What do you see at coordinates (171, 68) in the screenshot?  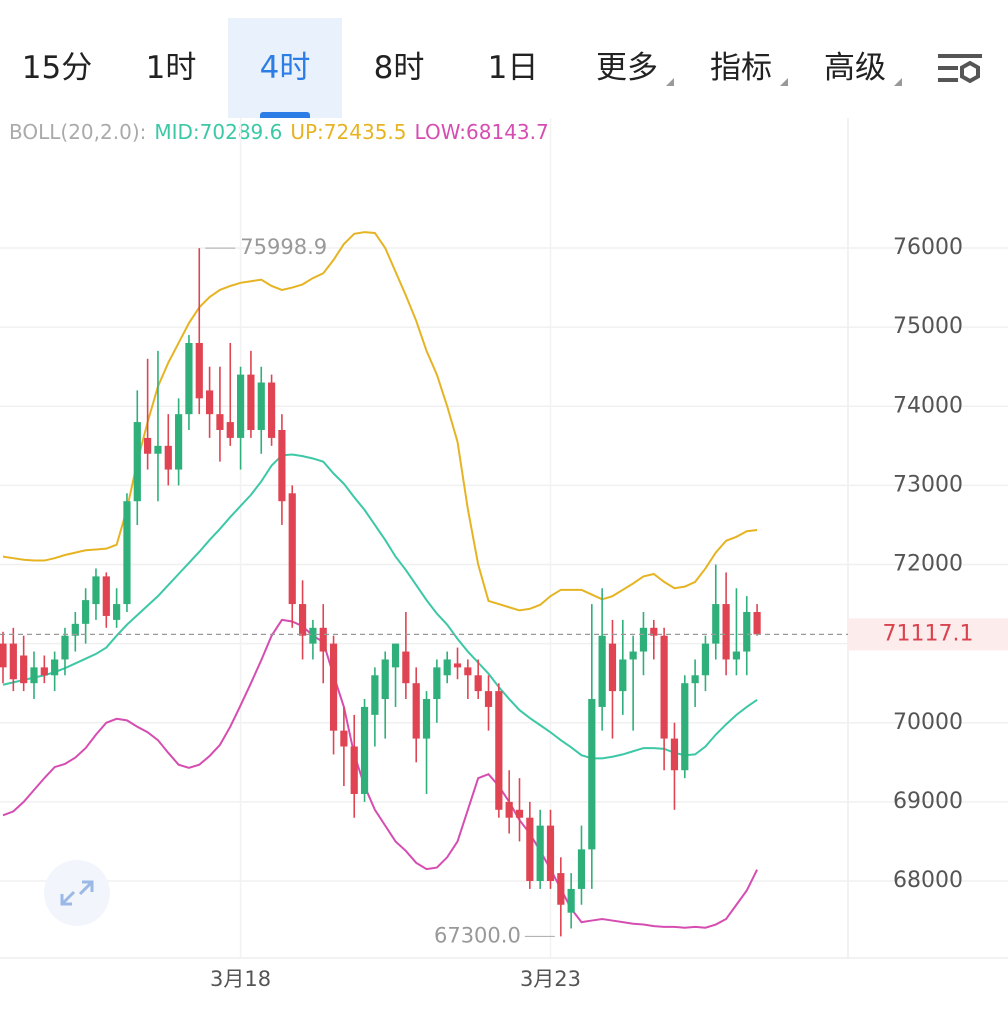 I see `tab: 1时` at bounding box center [171, 68].